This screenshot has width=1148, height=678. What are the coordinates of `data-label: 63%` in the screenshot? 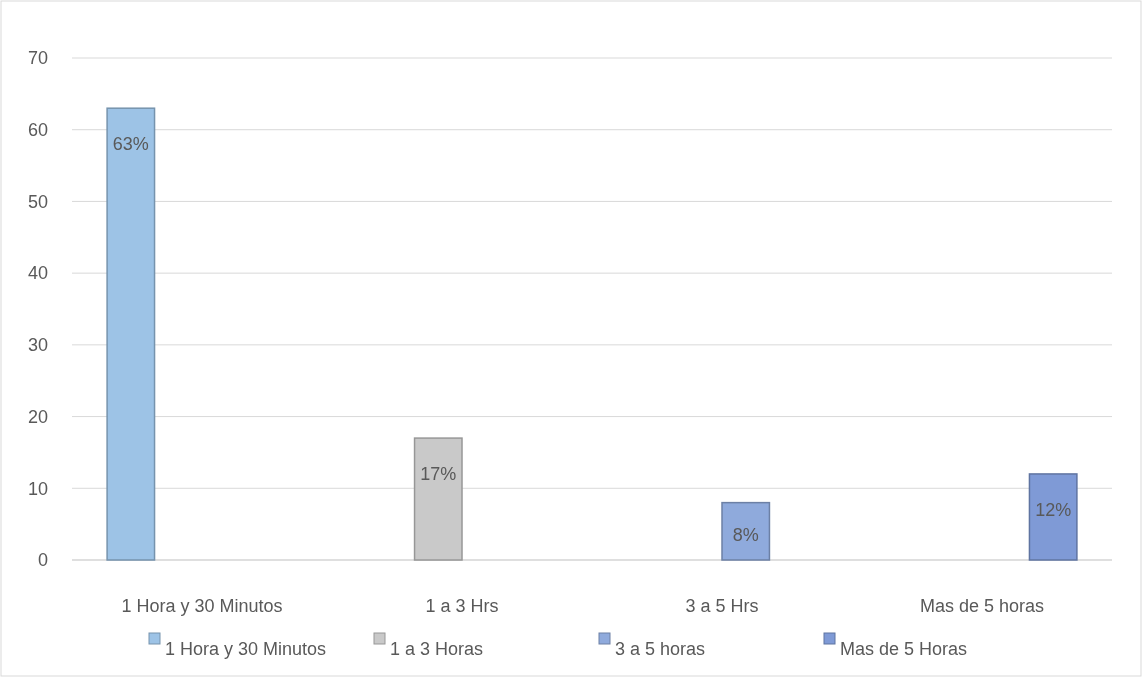 It's located at (130, 144).